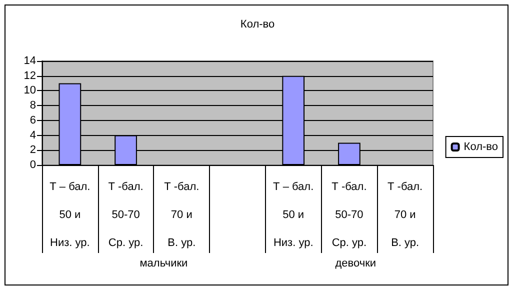 This screenshot has height=294, width=515. Describe the element at coordinates (33, 120) in the screenshot. I see `y-tick-label: 6` at that location.